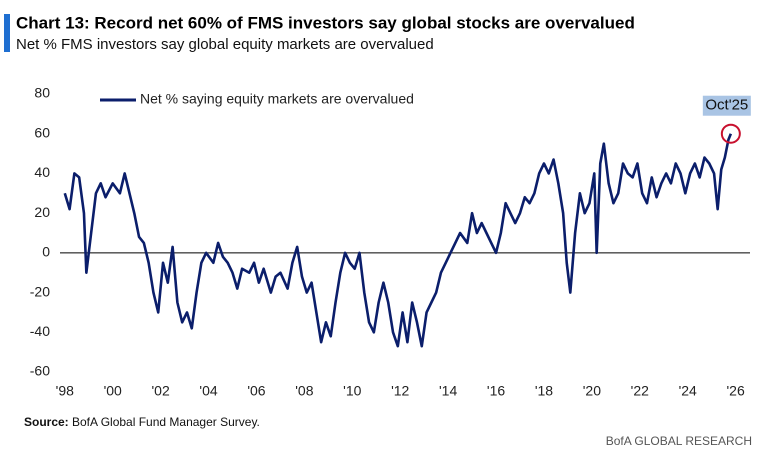  What do you see at coordinates (688, 391) in the screenshot?
I see `x-tick-label: '24` at bounding box center [688, 391].